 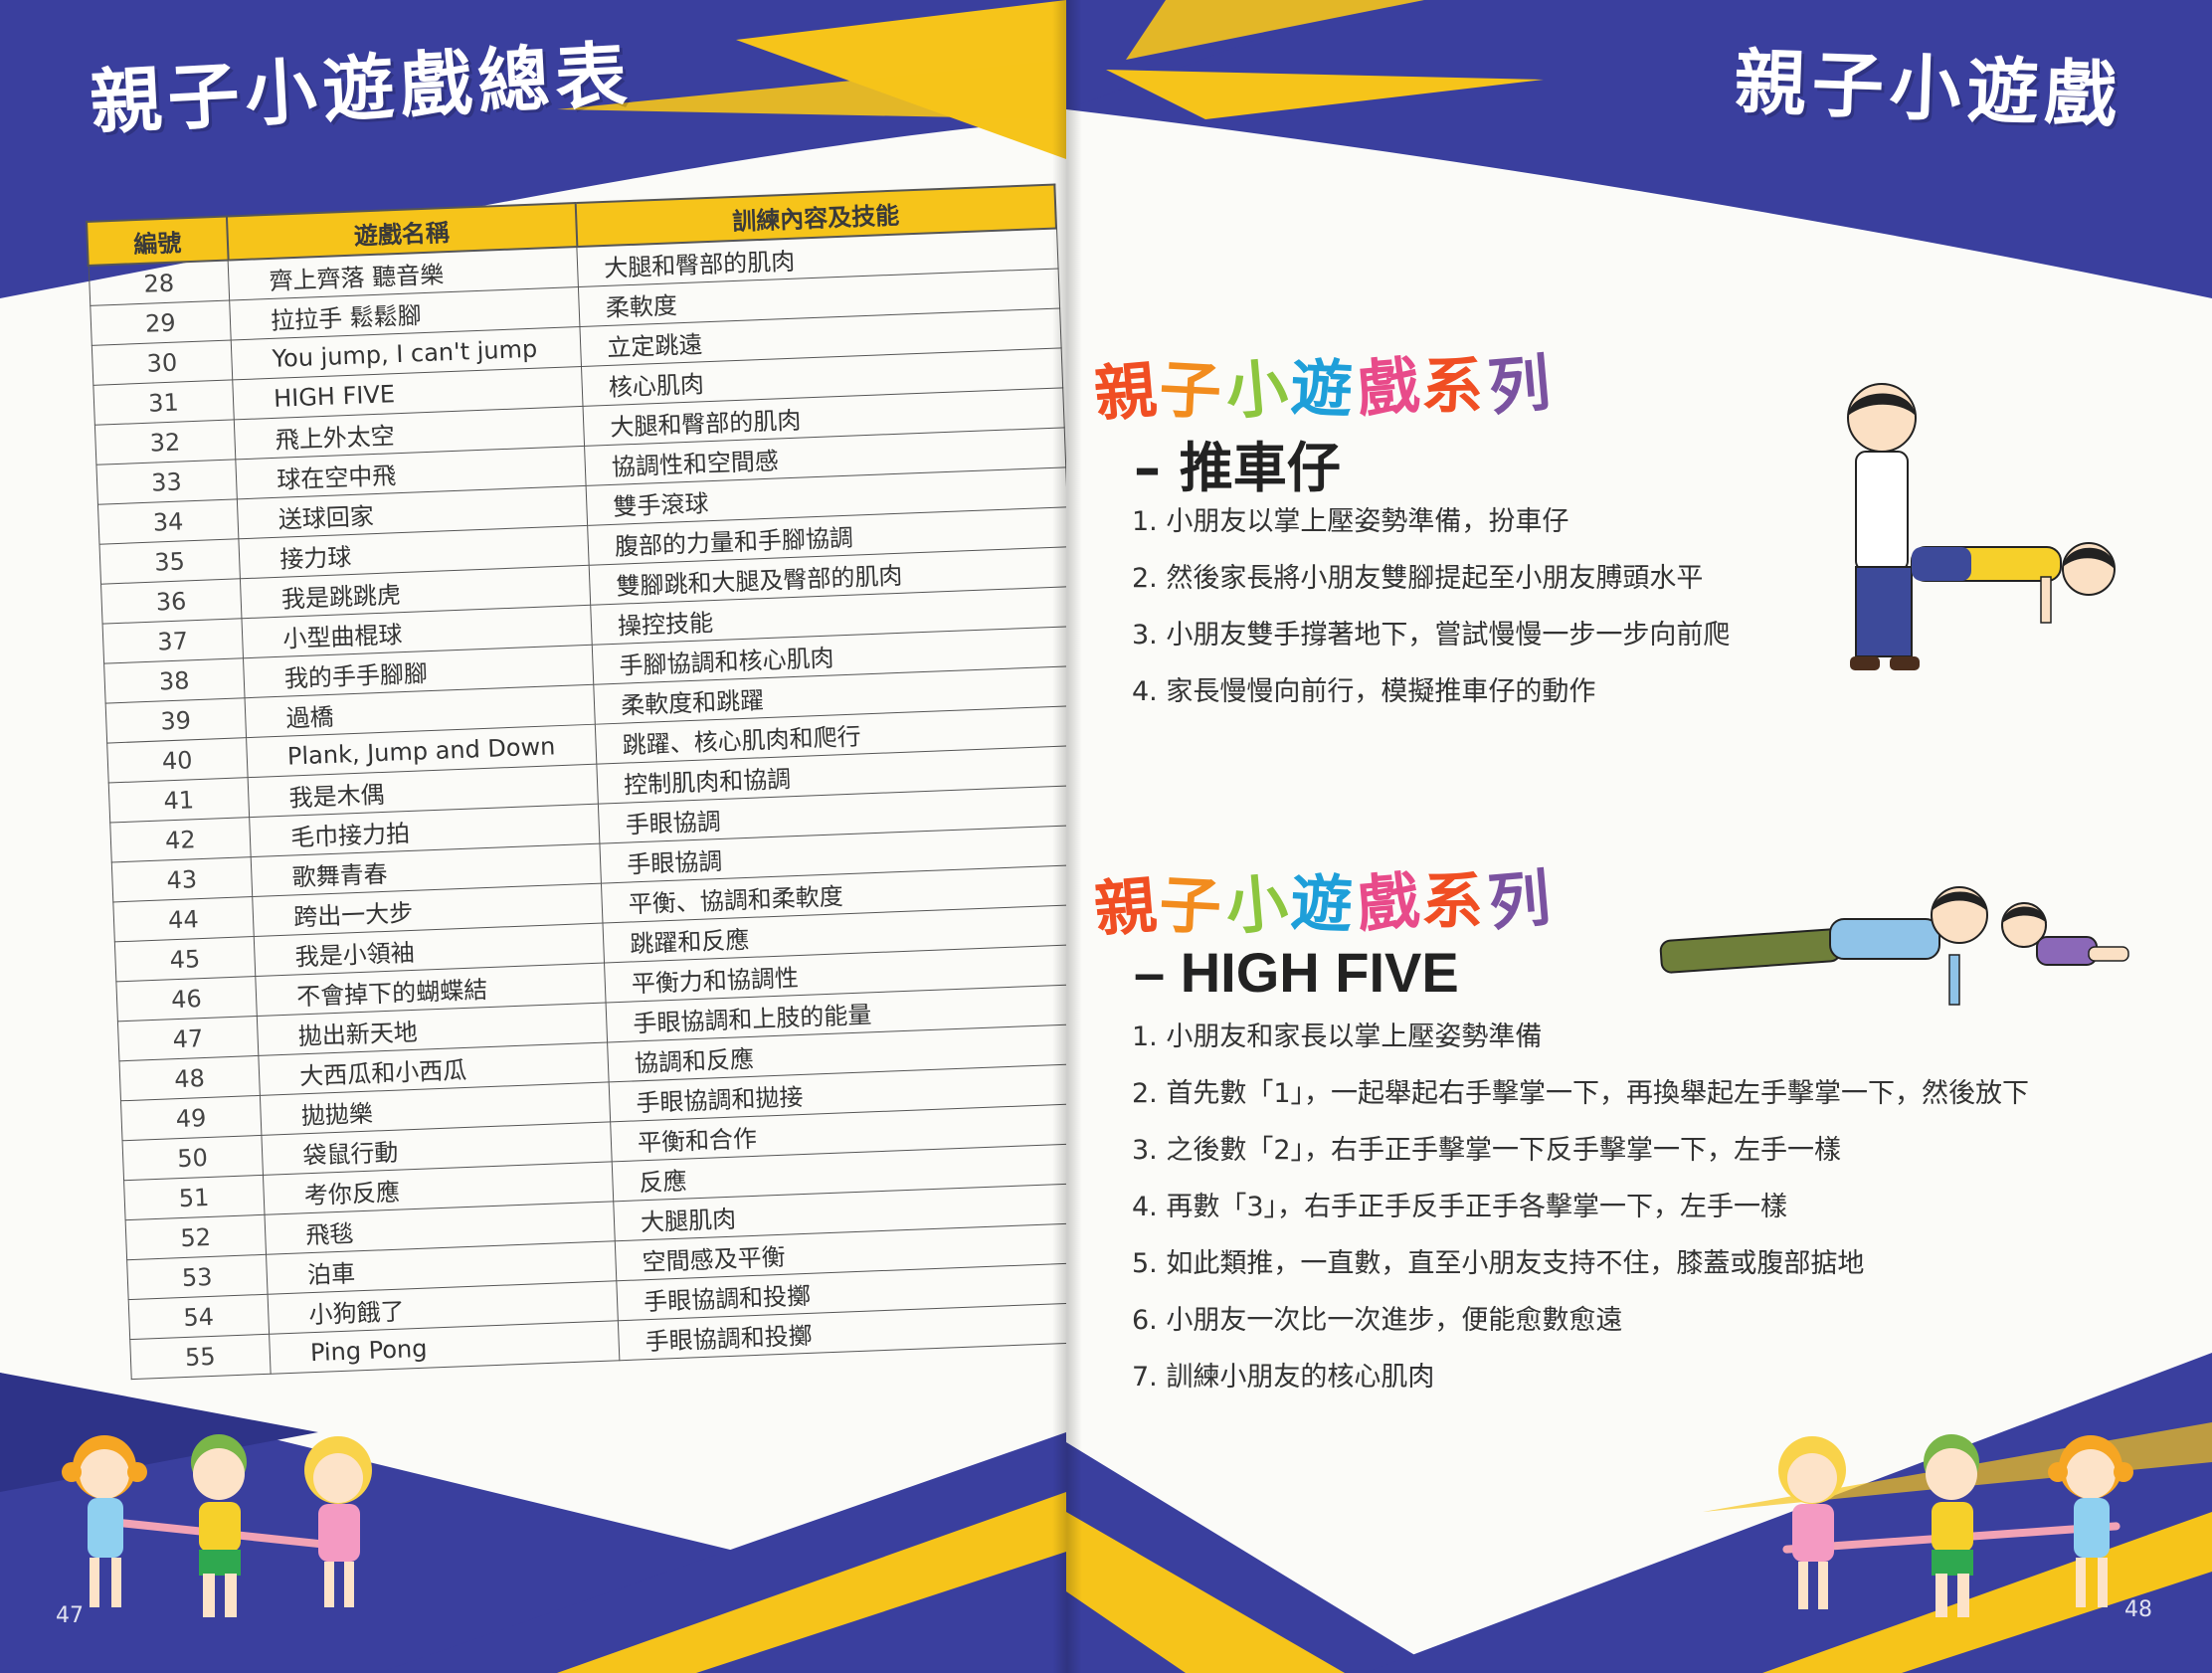 I want to click on game-number-cell: 41, so click(x=178, y=800).